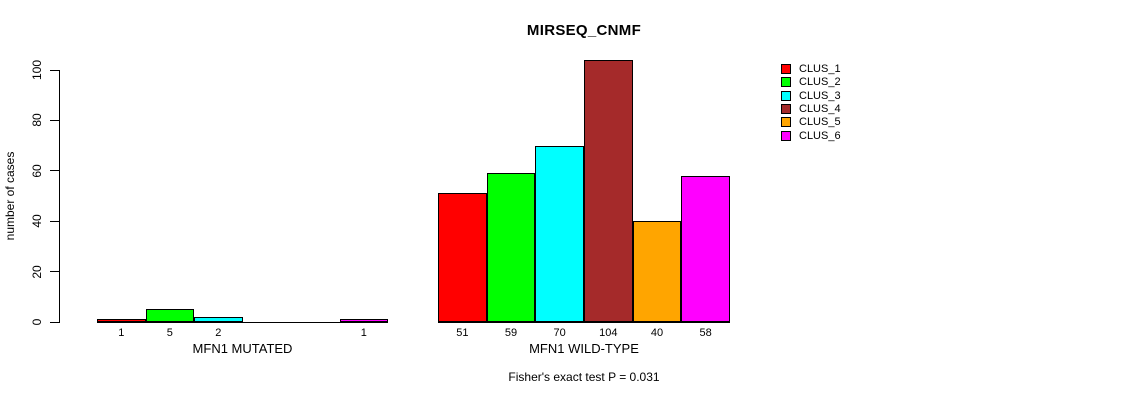 The image size is (1140, 400). What do you see at coordinates (511, 333) in the screenshot?
I see `bar-value-label: 59` at bounding box center [511, 333].